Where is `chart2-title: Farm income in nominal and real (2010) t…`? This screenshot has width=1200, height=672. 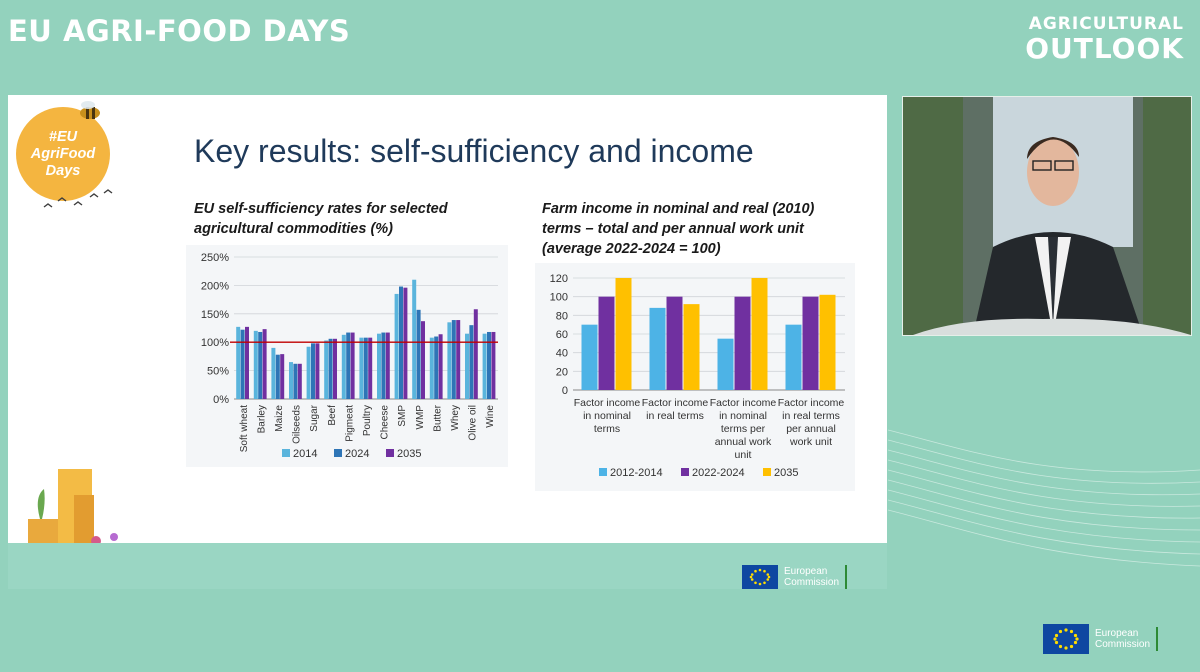
chart2-title: Farm income in nominal and real (2010) t… is located at coordinates (678, 229).